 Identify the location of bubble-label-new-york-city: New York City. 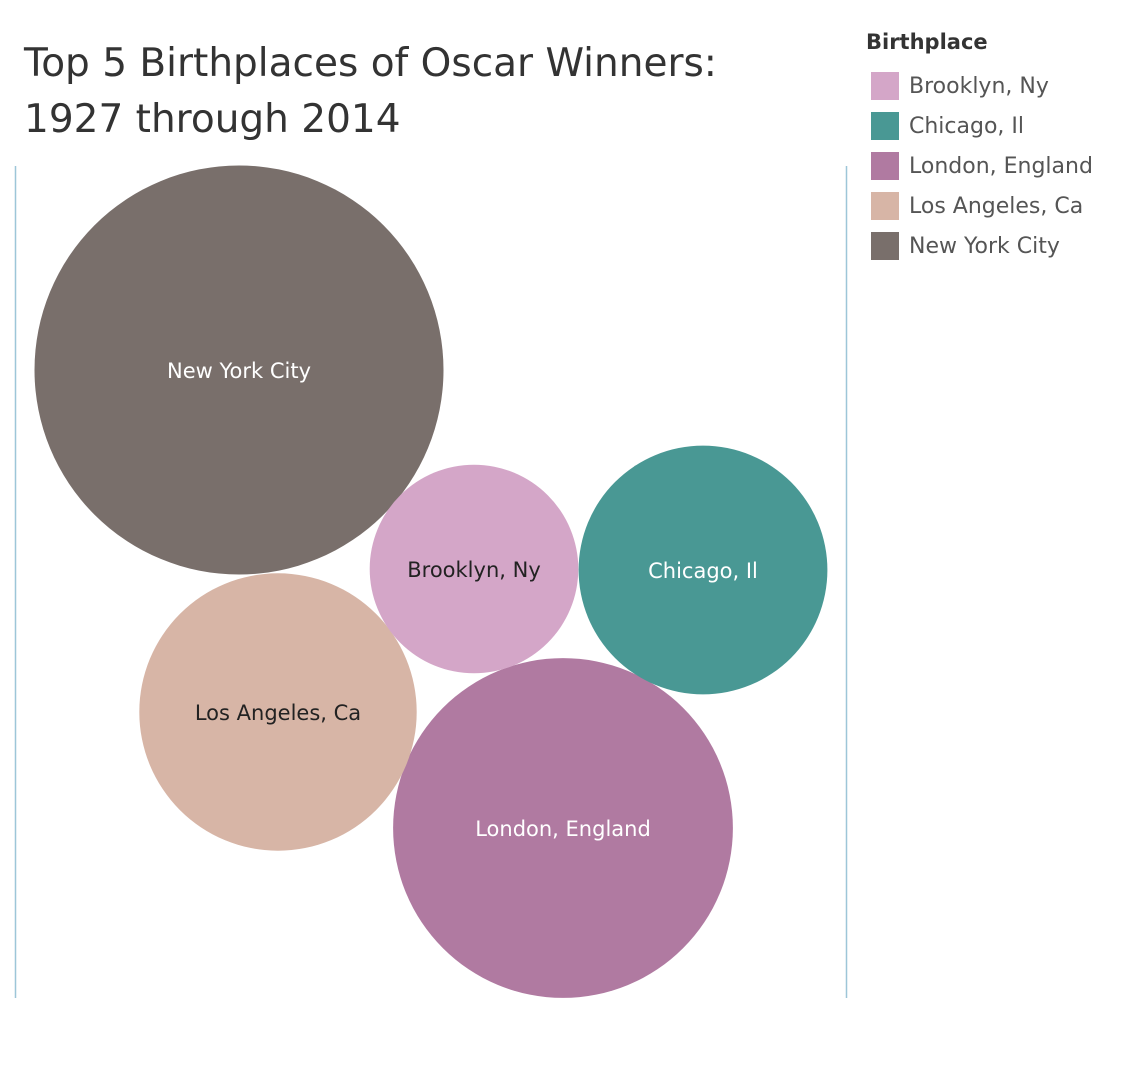
(239, 371).